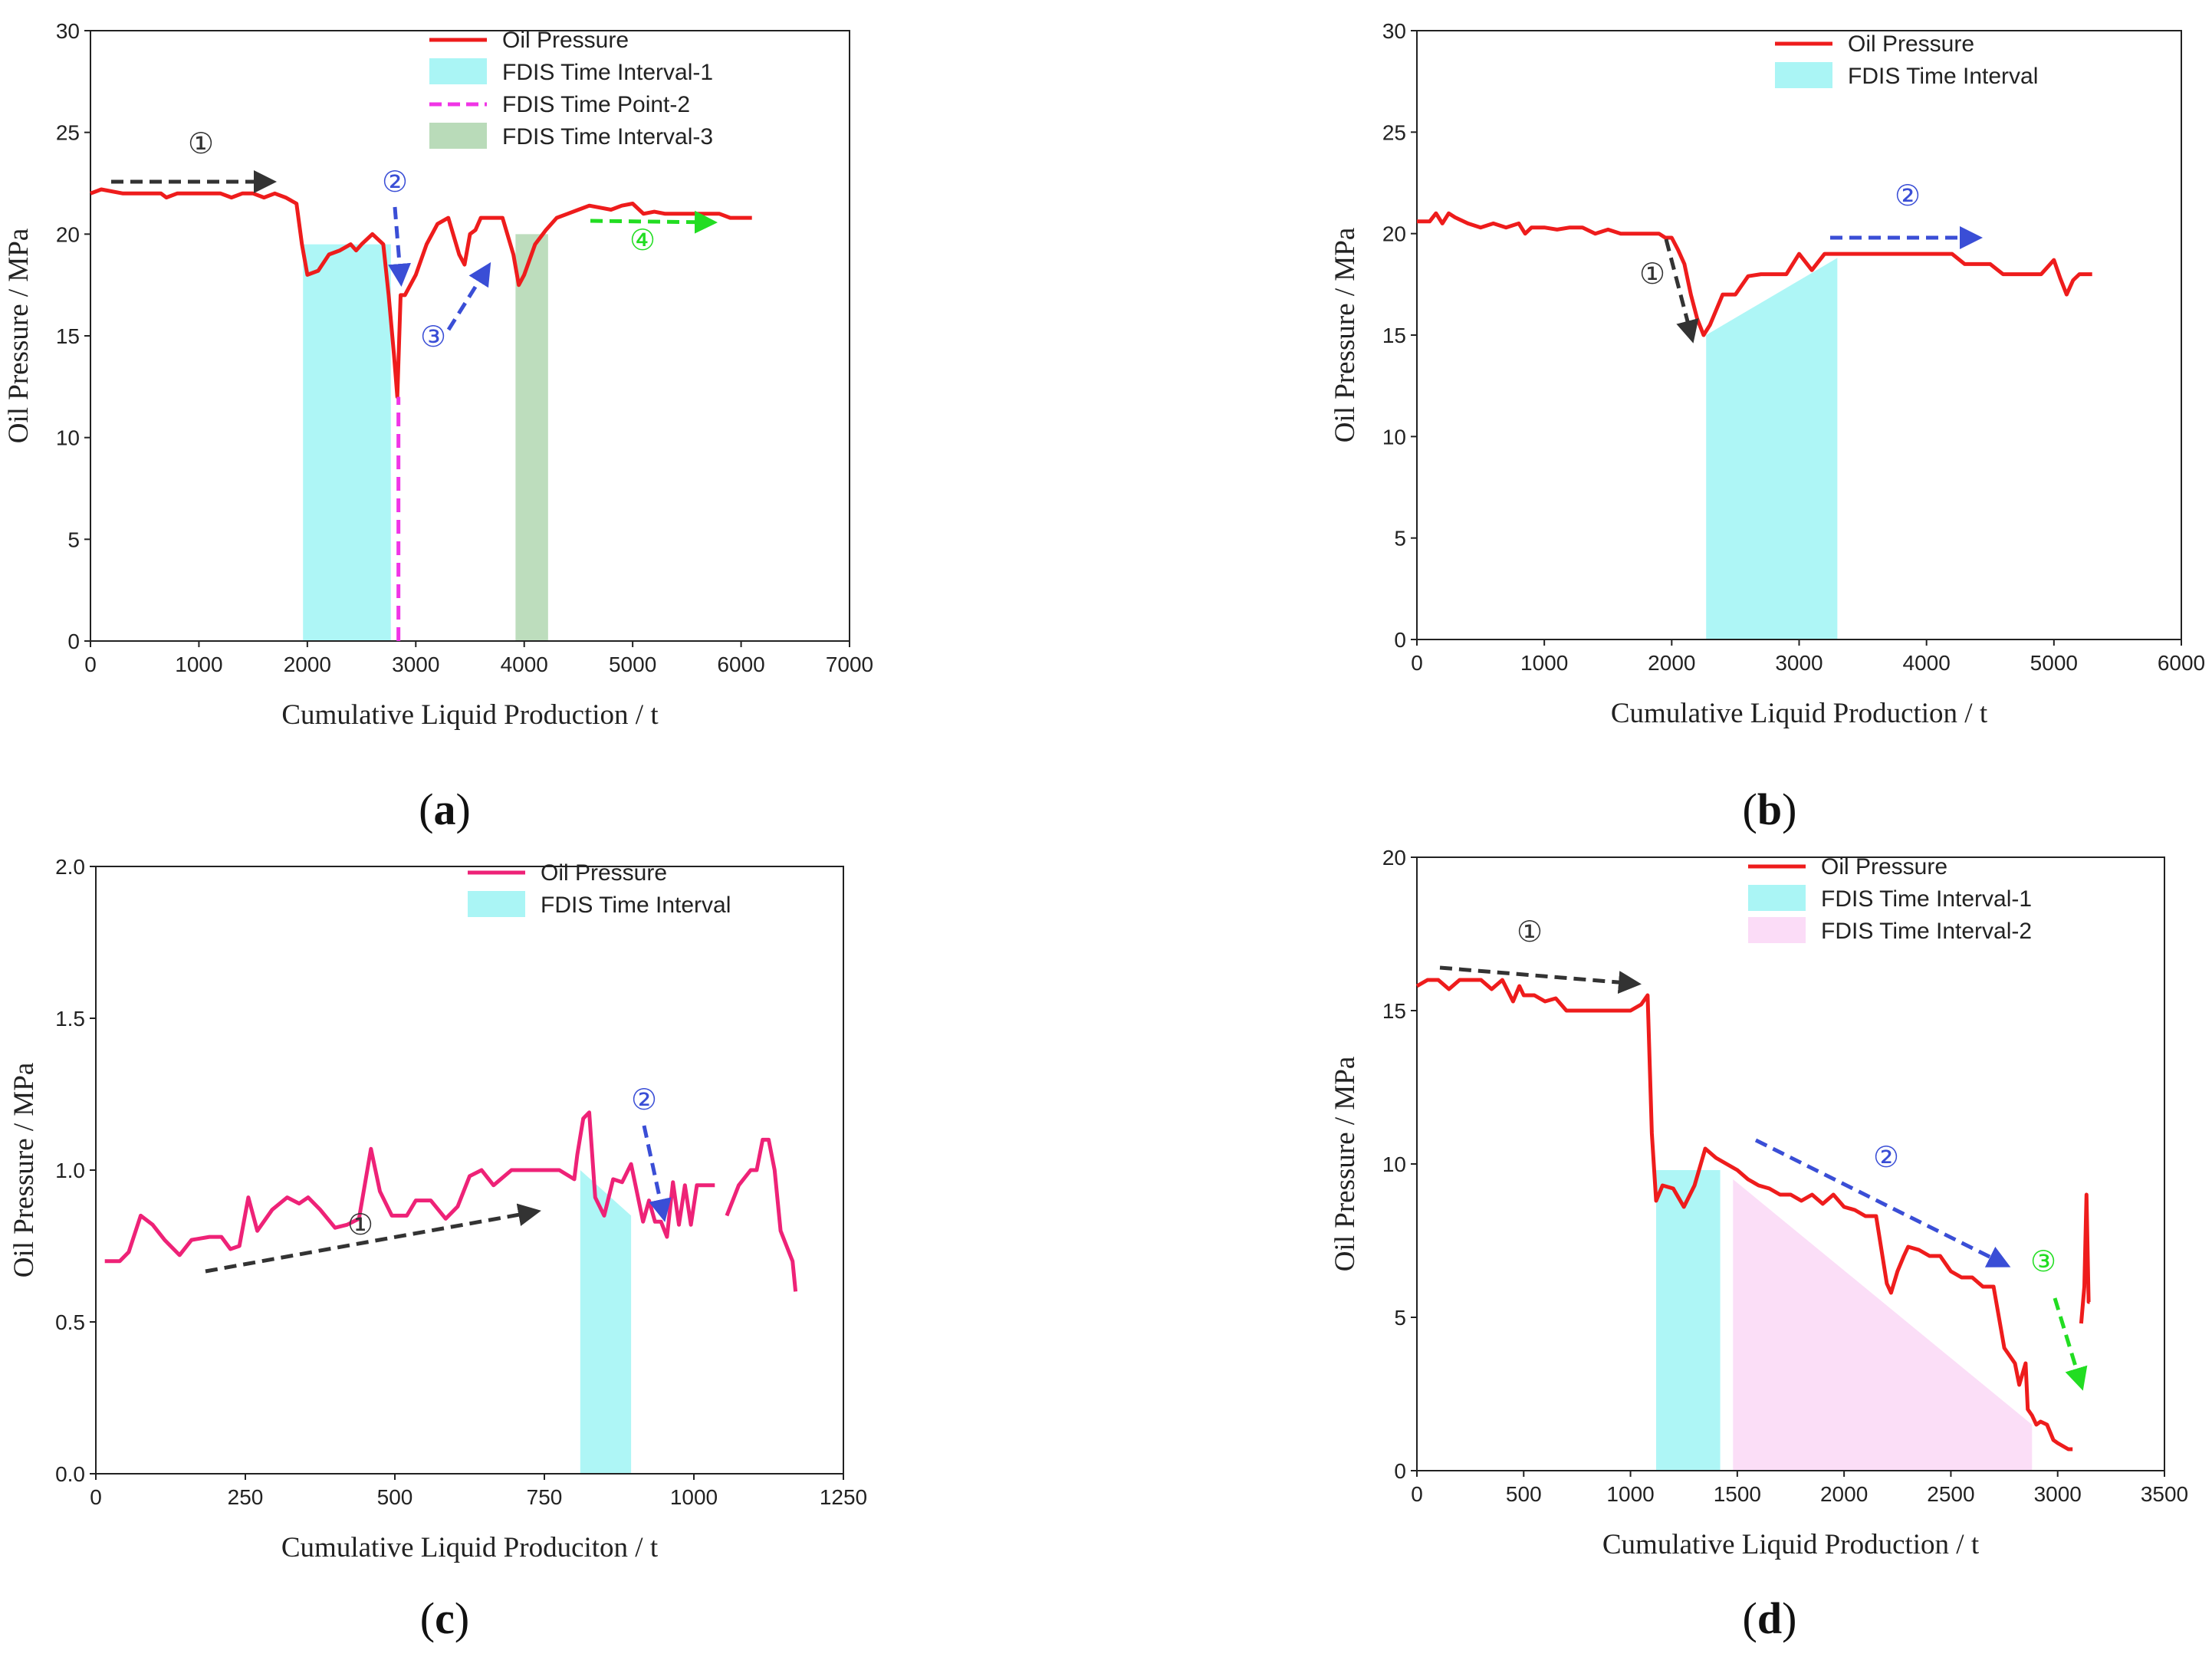 This screenshot has width=2212, height=1657. Describe the element at coordinates (70, 867) in the screenshot. I see `y-tick-label: 2.0` at that location.